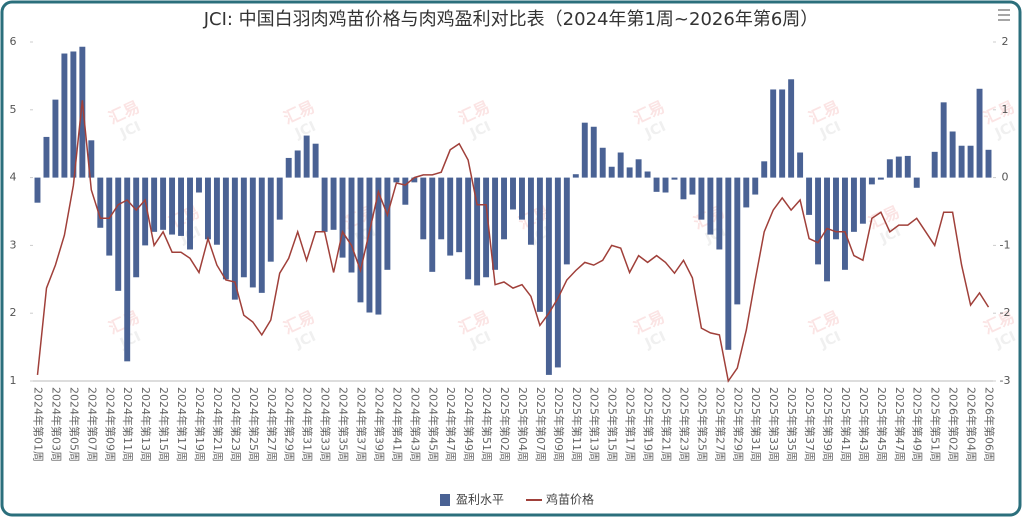 The height and width of the screenshot is (517, 1022). Describe the element at coordinates (164, 424) in the screenshot. I see `x-tick-label: 2024年第15周` at that location.